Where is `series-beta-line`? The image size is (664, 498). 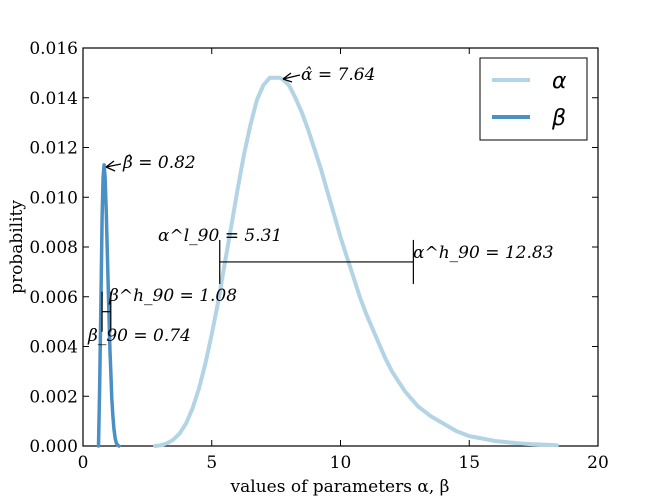 series-beta-line is located at coordinates (108, 305).